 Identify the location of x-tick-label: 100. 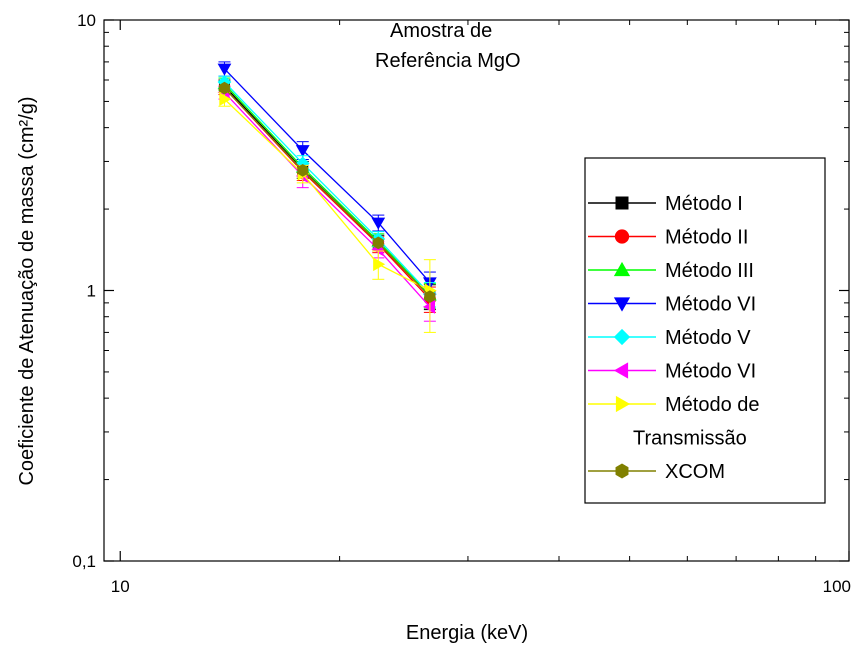
(837, 586).